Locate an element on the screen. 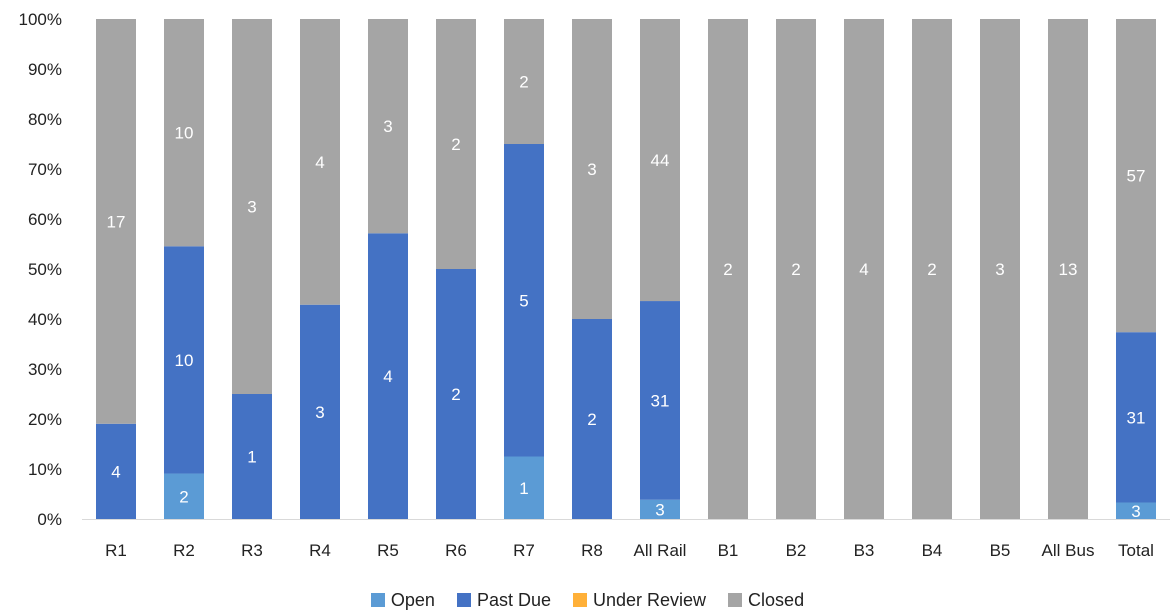 Image resolution: width=1175 pixels, height=614 pixels. data-label-past-due: 1 is located at coordinates (251, 457).